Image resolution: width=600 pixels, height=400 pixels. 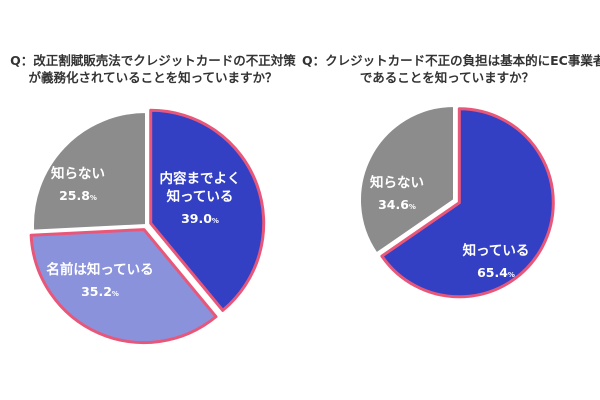 I want to click on slice-label-dont-know: 知らない 34.6%, so click(x=397, y=193).